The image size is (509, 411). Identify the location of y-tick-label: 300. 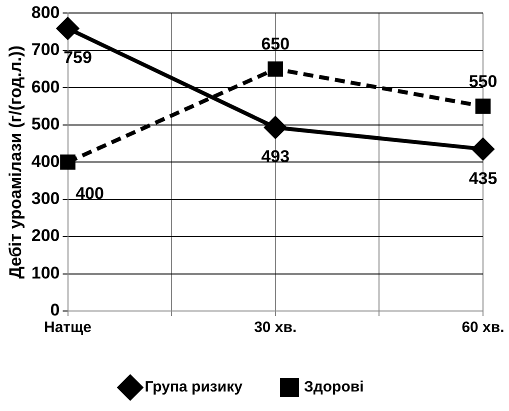
(45, 198).